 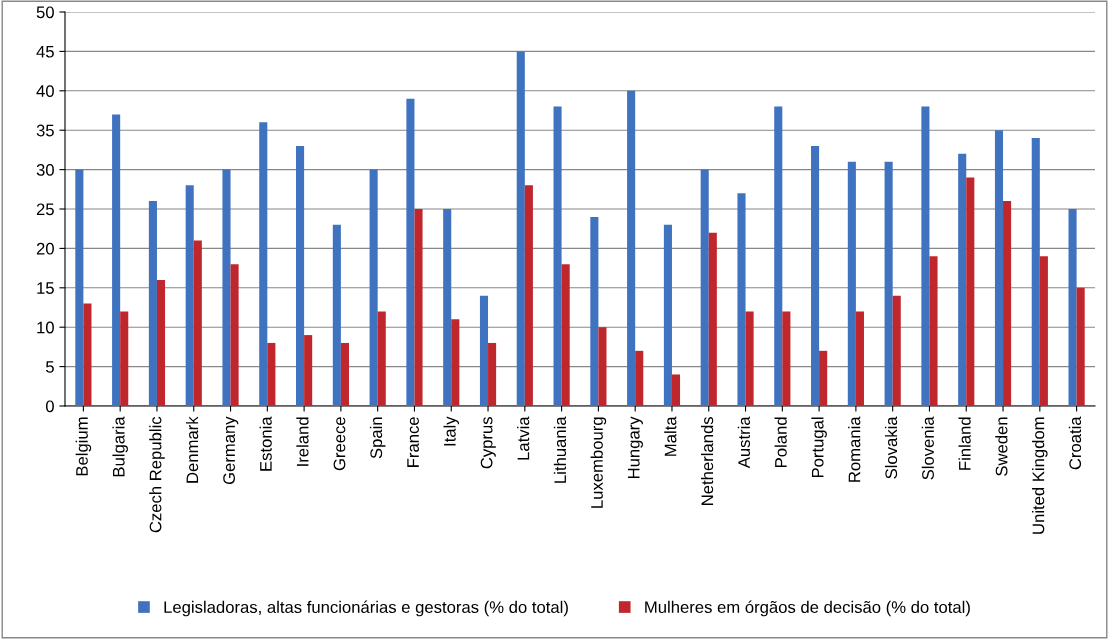 What do you see at coordinates (45, 327) in the screenshot?
I see `y-tick-label: 10` at bounding box center [45, 327].